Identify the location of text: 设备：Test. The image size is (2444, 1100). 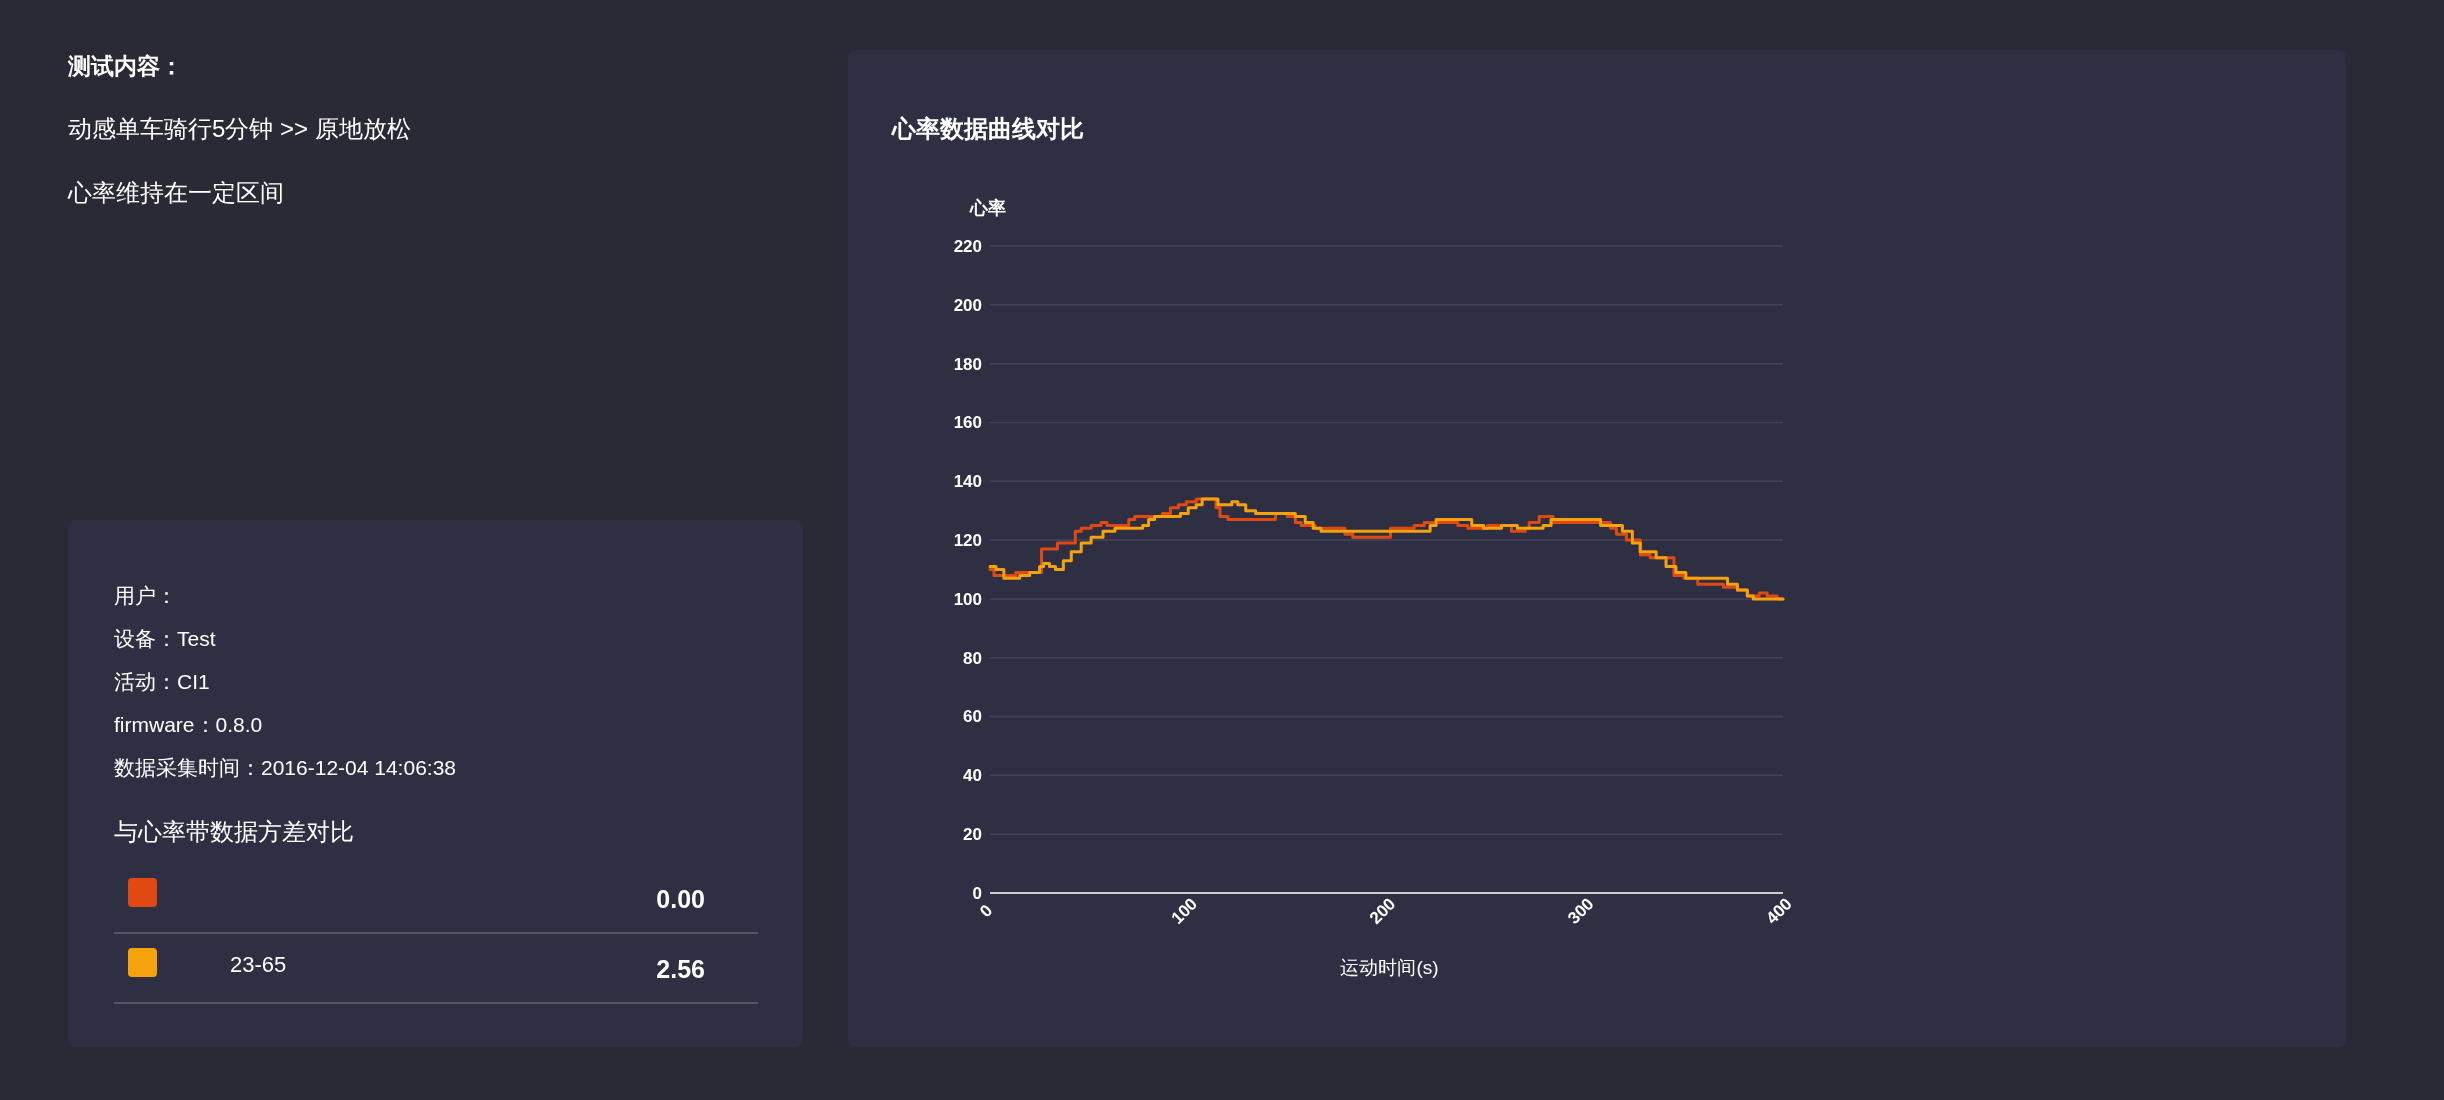
(165, 638).